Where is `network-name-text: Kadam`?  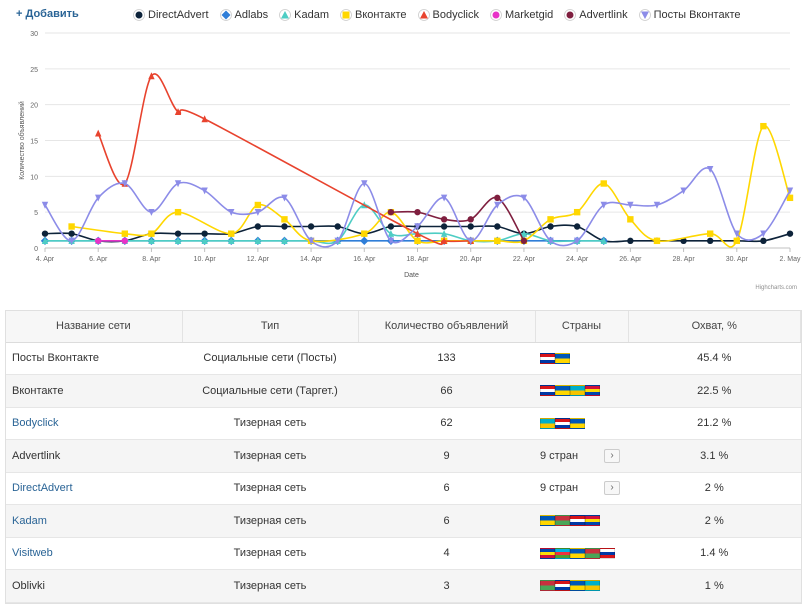 network-name-text: Kadam is located at coordinates (29, 520).